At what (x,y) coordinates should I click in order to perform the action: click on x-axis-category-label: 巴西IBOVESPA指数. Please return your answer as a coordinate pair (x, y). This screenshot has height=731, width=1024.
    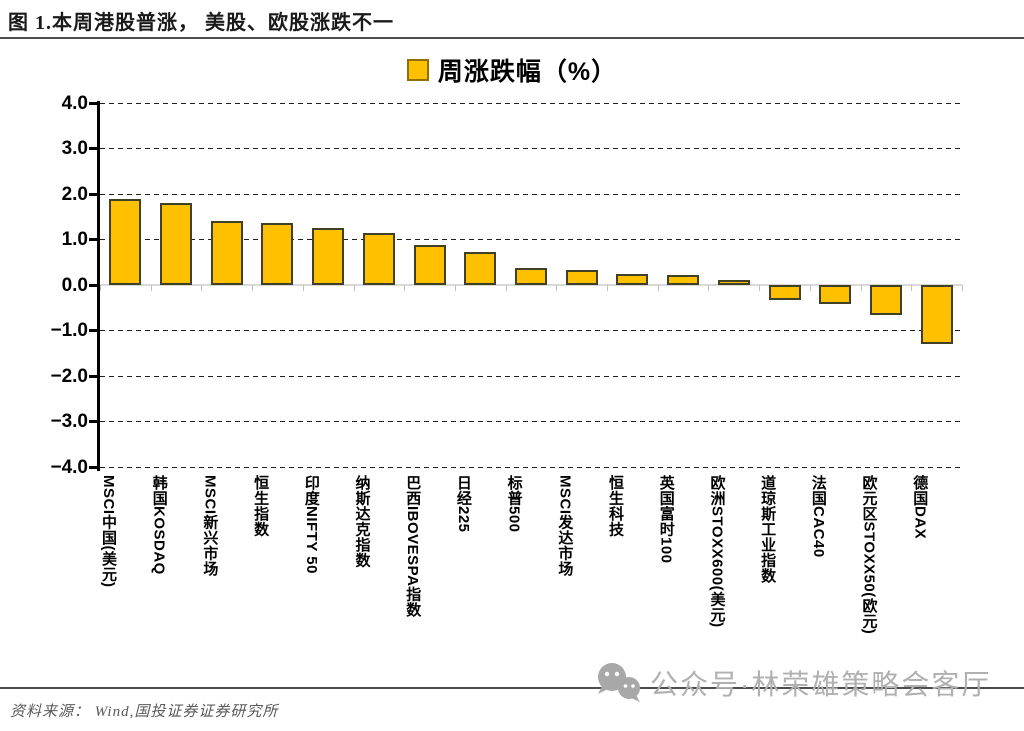
    Looking at the image, I should click on (413, 546).